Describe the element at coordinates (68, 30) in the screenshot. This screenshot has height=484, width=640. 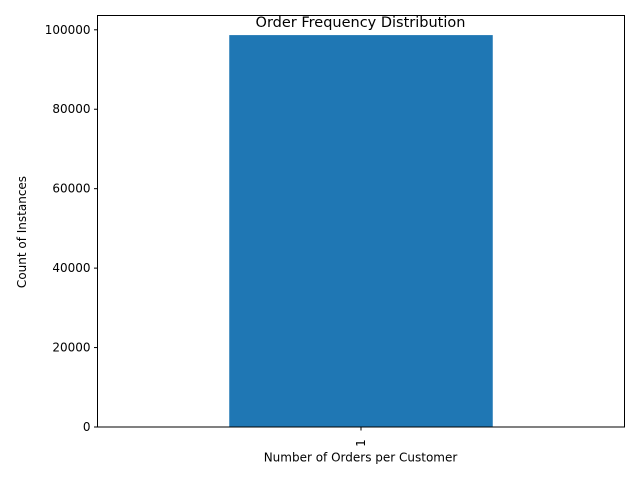
I see `y-tick-label: 100000` at that location.